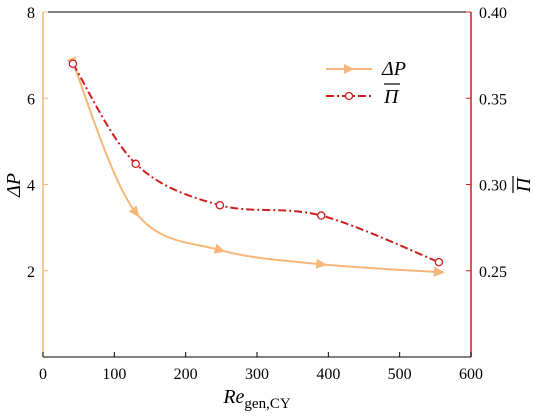  Describe the element at coordinates (471, 374) in the screenshot. I see `x-tick-label: 600` at that location.